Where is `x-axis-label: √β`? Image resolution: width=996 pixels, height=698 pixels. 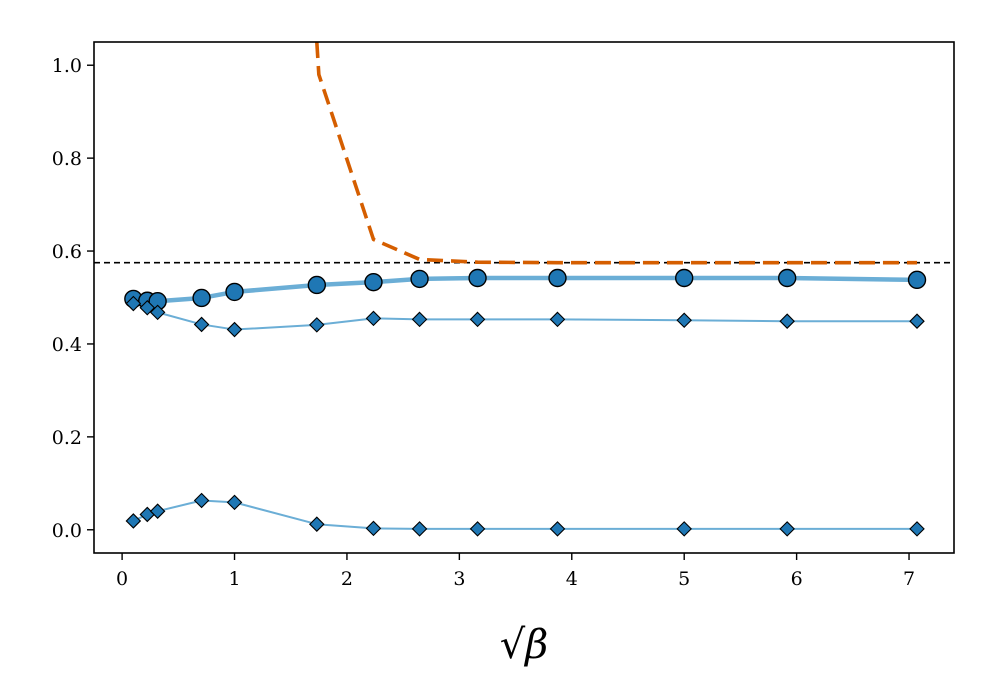
x-axis-label: √β is located at coordinates (524, 645).